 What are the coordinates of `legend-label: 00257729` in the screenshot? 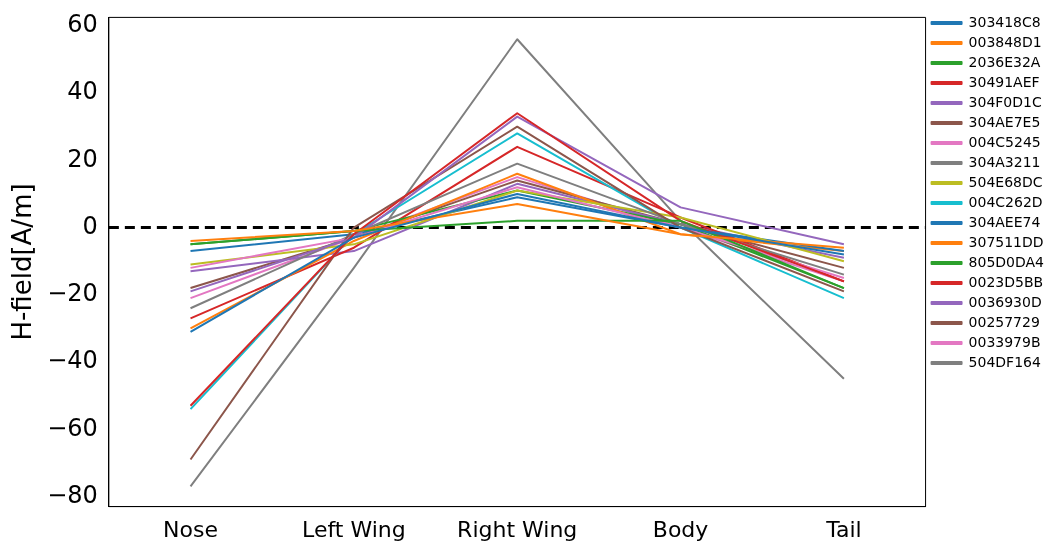 It's located at (1004, 321).